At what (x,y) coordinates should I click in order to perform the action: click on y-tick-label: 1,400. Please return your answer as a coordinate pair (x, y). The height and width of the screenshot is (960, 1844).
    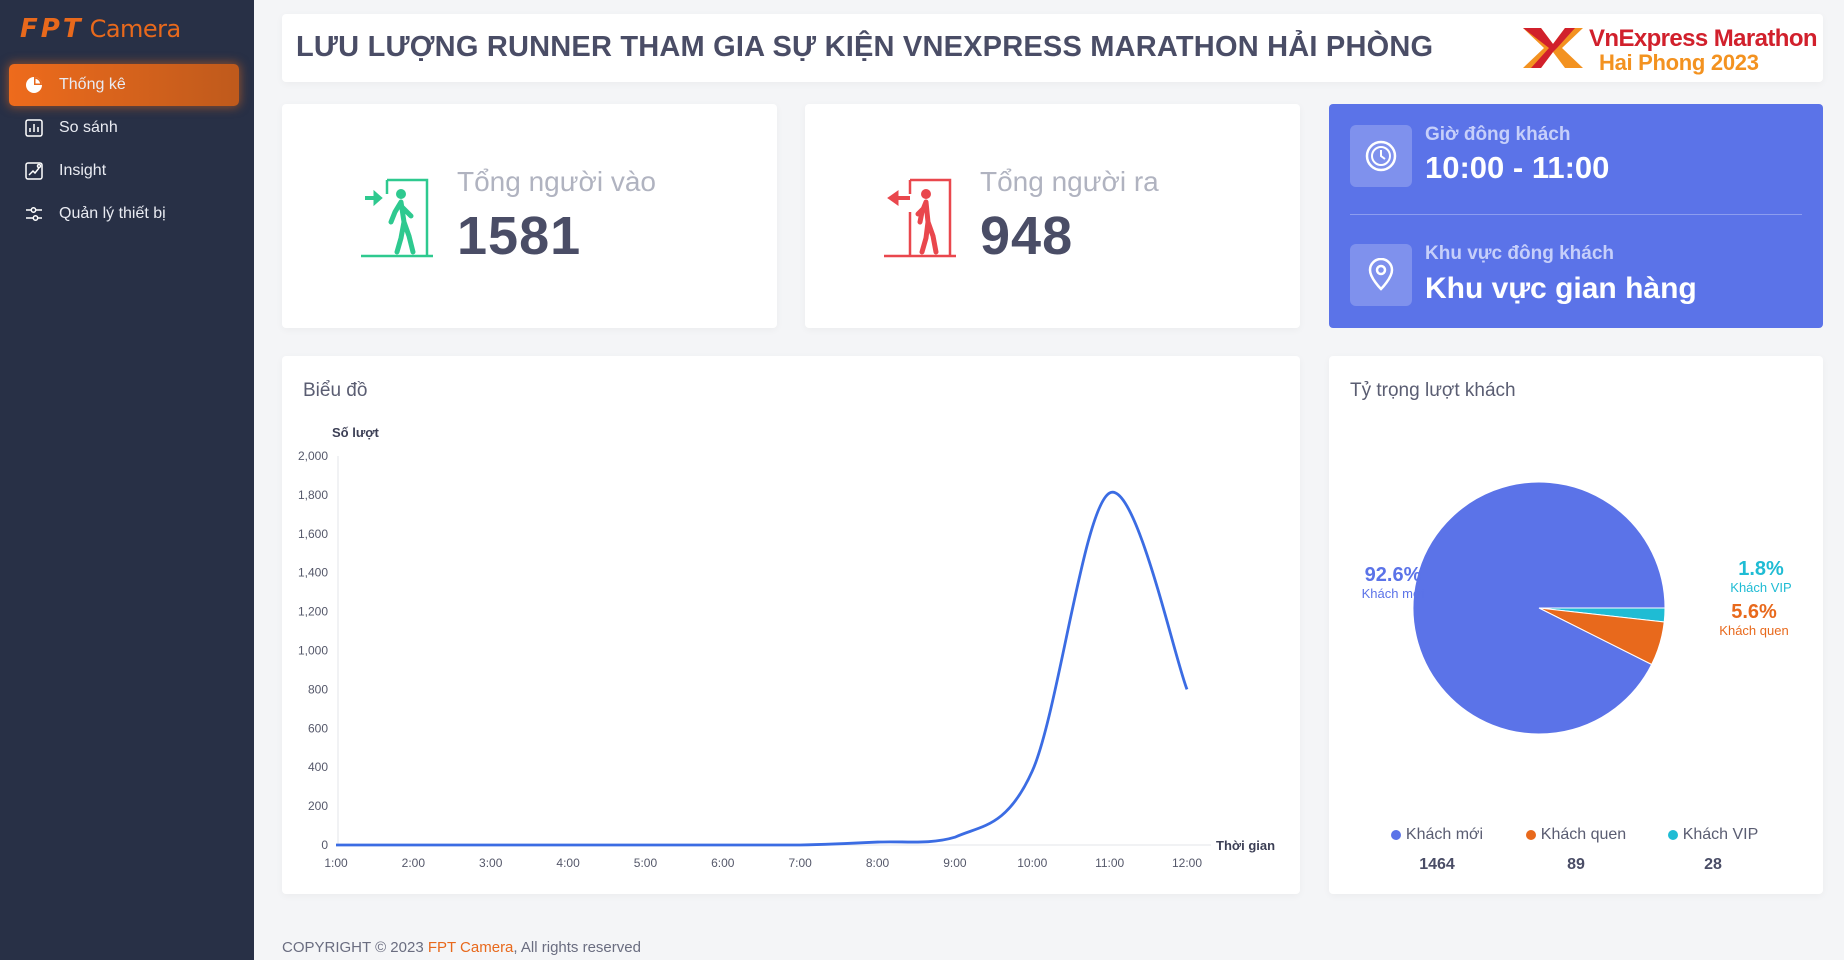
    Looking at the image, I should click on (313, 573).